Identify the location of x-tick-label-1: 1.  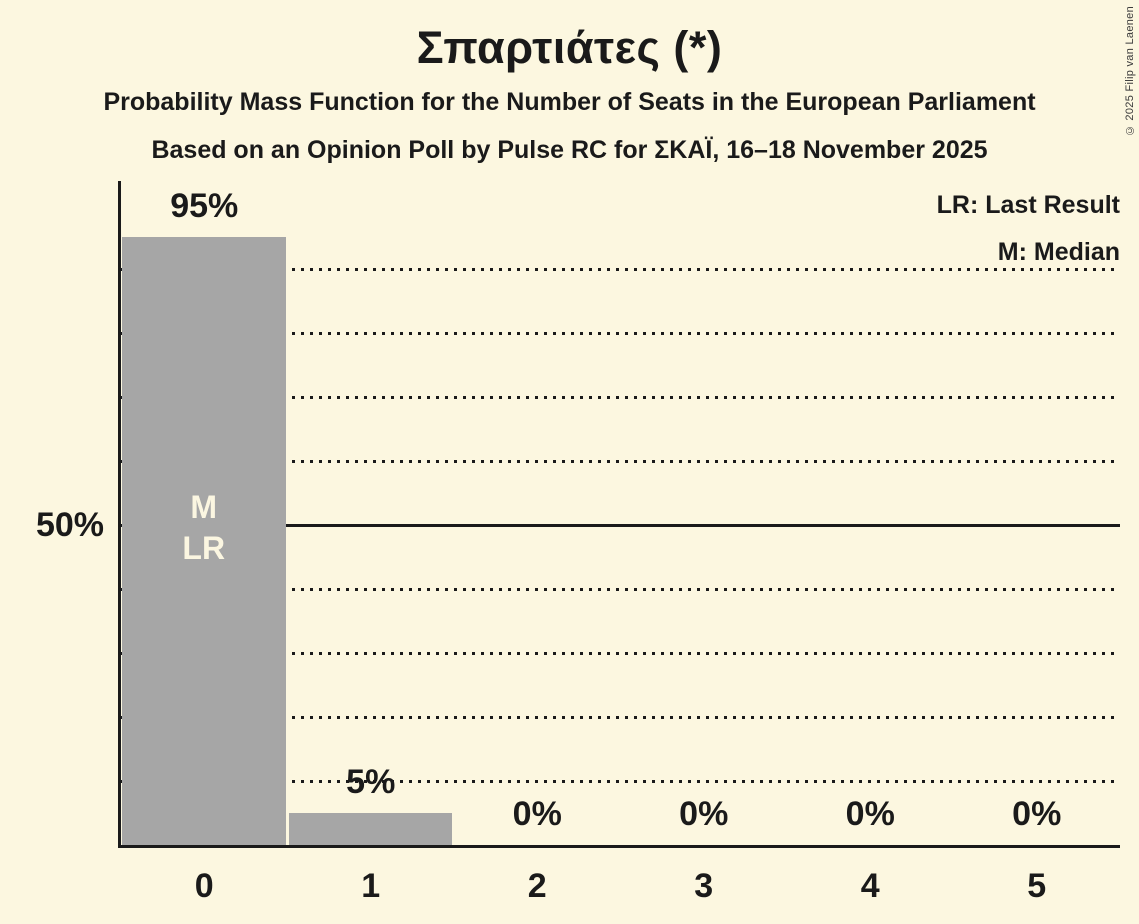
(371, 886).